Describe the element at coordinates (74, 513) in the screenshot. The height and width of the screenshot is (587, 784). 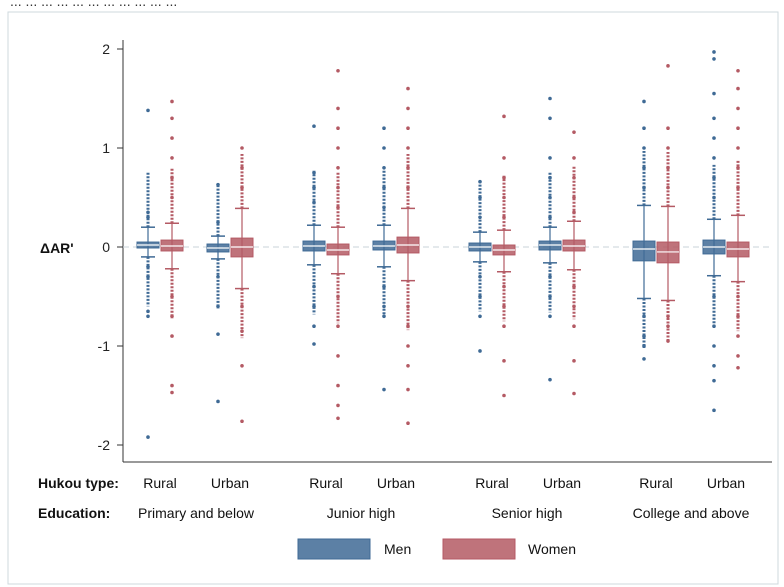
I see `education-row-label: Education:` at that location.